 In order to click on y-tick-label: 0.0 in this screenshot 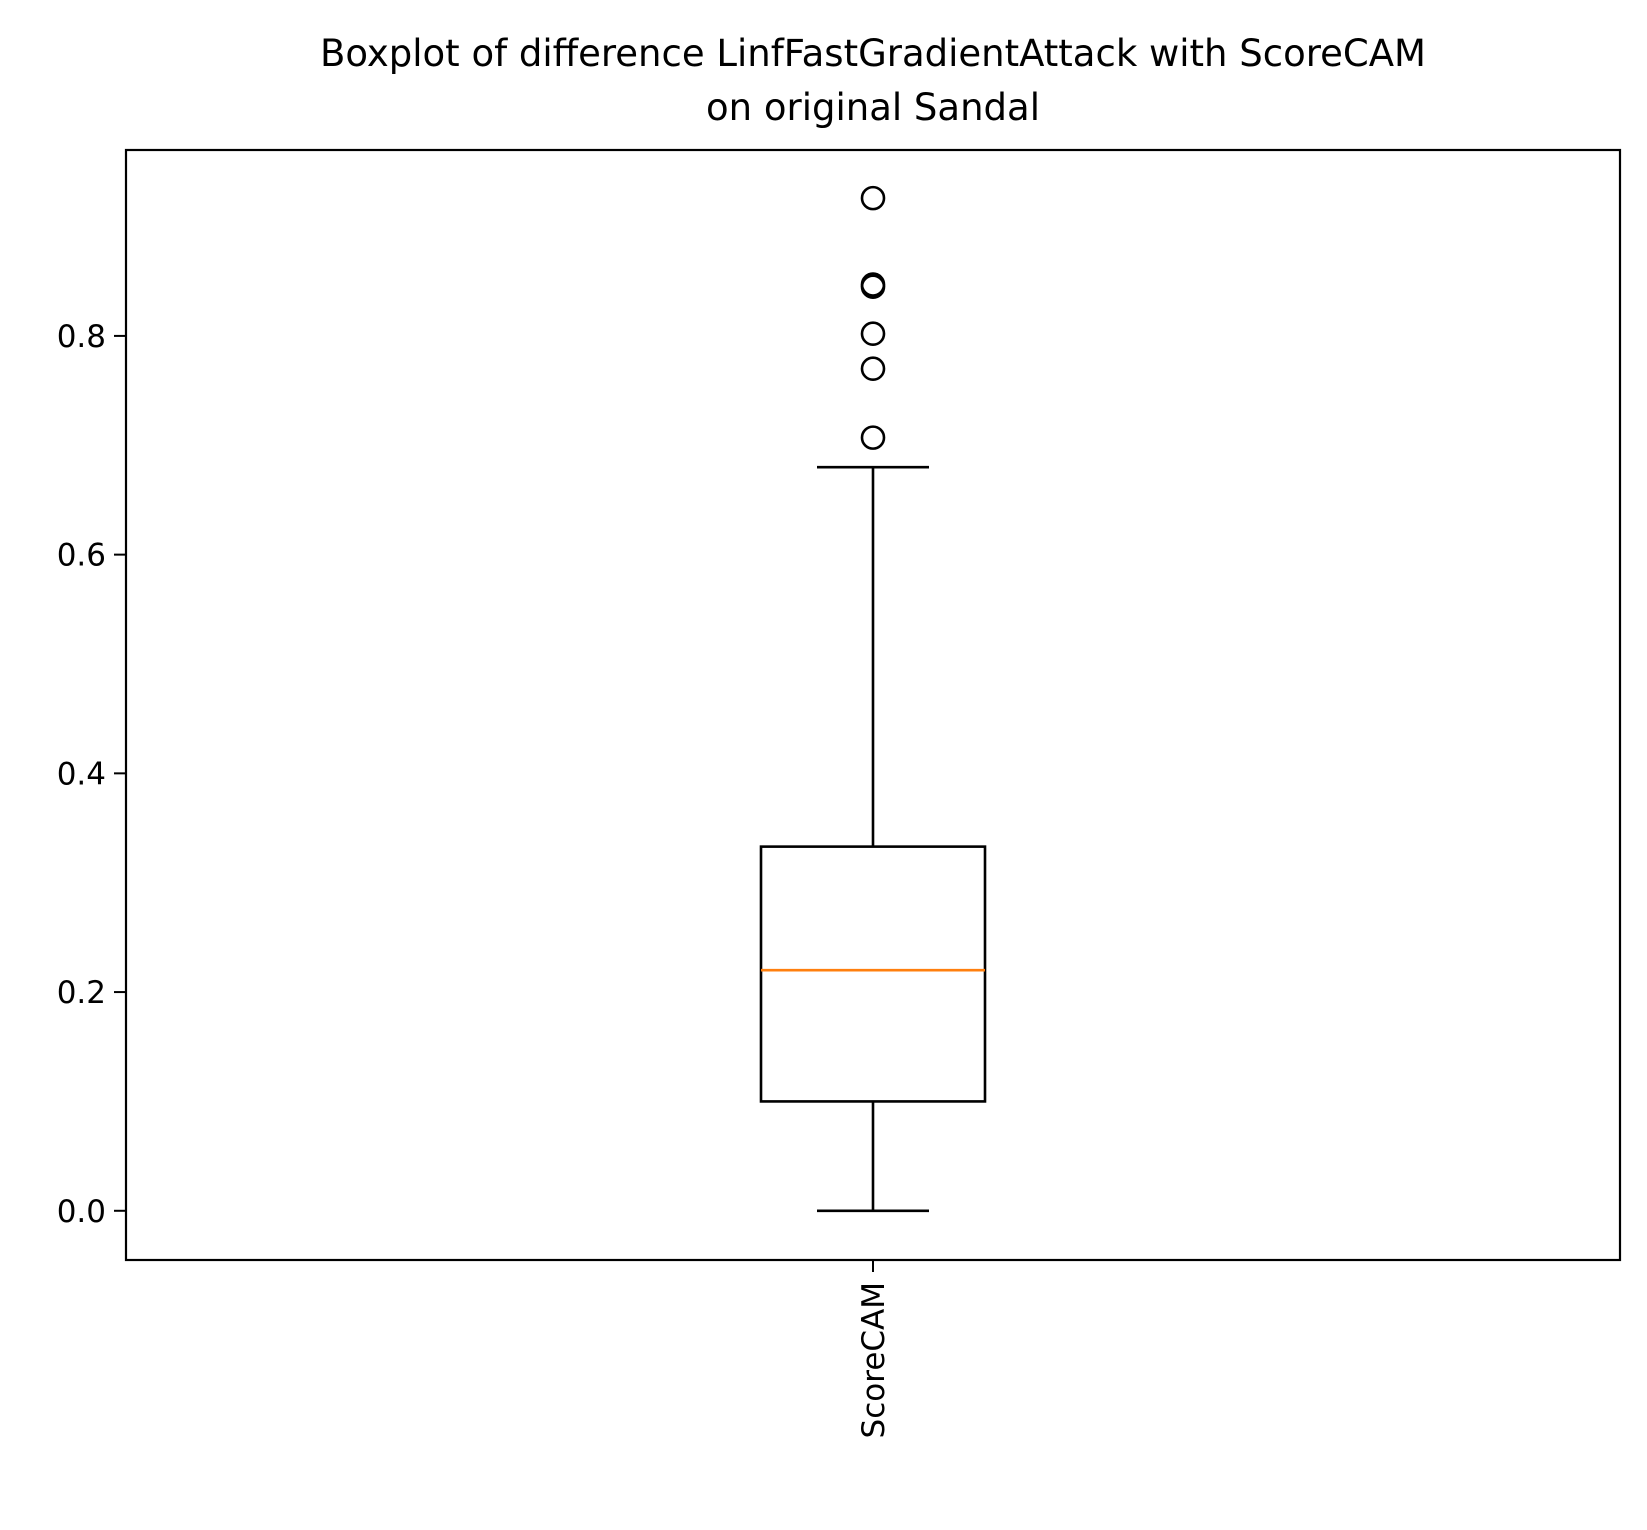, I will do `click(81, 1212)`.